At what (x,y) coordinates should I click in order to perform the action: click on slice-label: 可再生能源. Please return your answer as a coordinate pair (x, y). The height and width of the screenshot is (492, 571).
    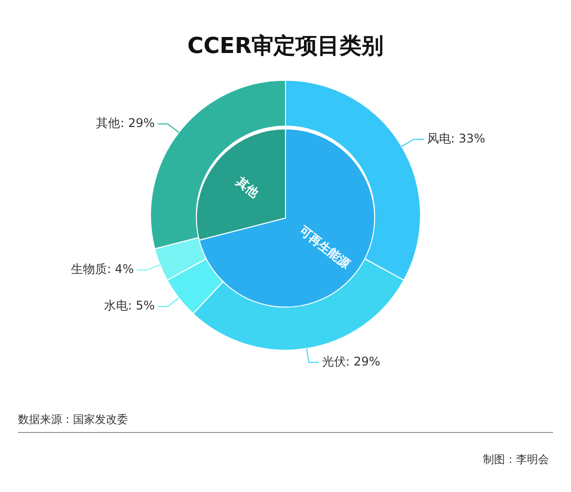
    Looking at the image, I should click on (325, 247).